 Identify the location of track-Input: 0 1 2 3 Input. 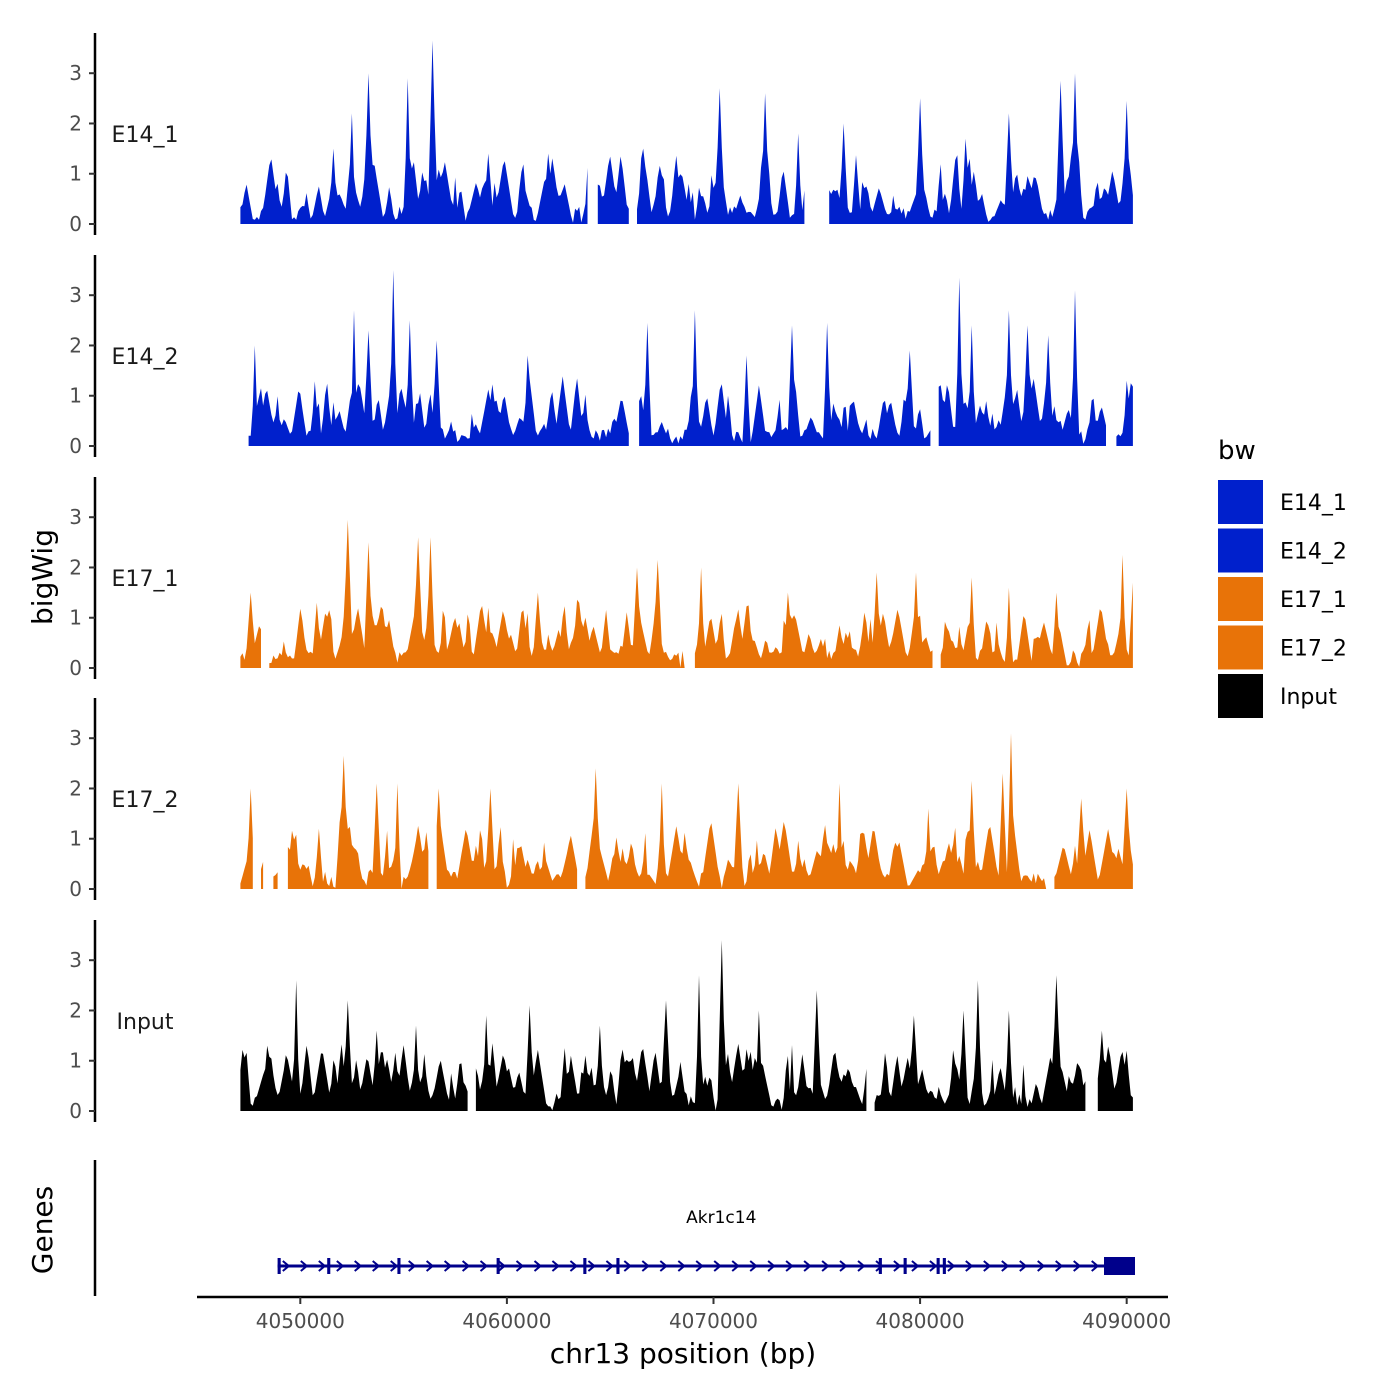
(601, 1021).